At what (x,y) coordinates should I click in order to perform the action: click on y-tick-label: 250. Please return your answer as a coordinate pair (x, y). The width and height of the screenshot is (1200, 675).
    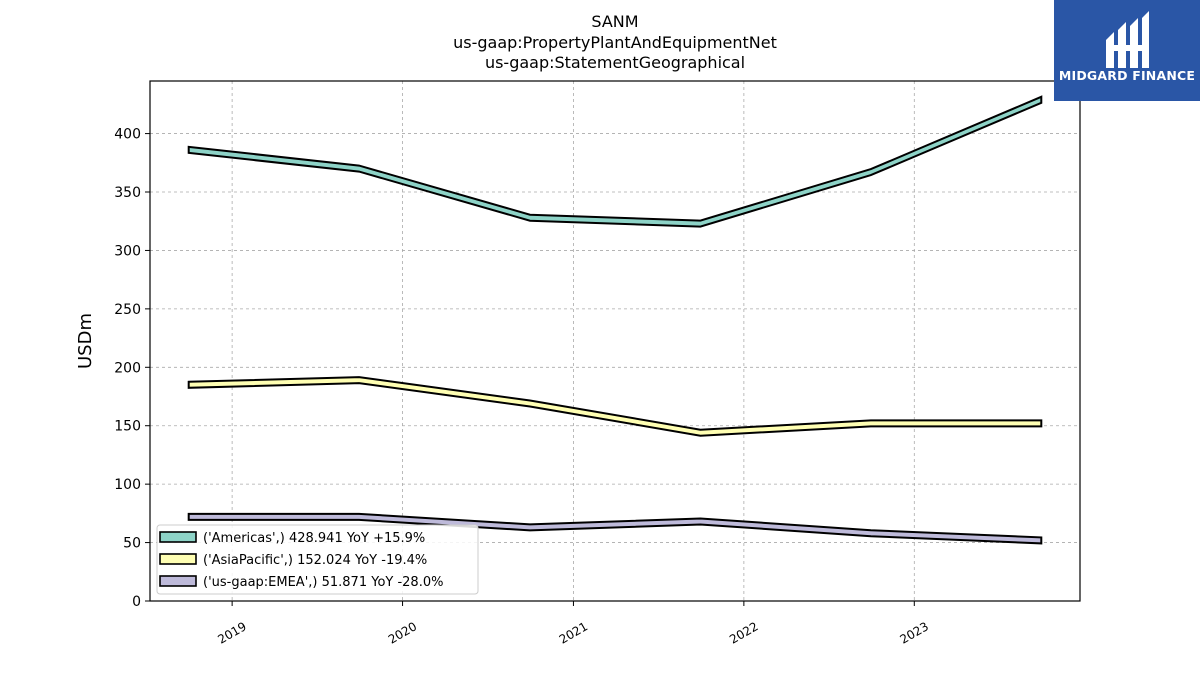
    Looking at the image, I should click on (127, 310).